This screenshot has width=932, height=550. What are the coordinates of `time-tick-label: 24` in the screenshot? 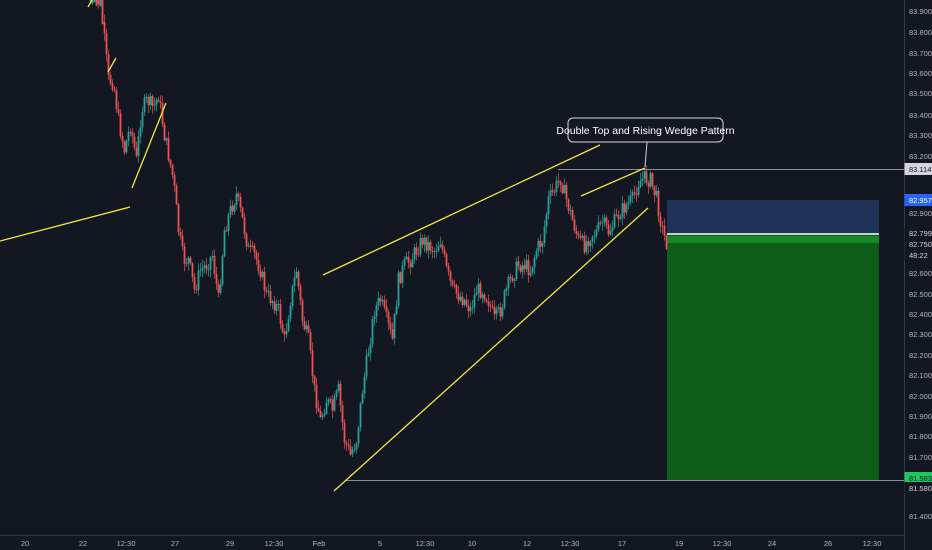 It's located at (772, 543).